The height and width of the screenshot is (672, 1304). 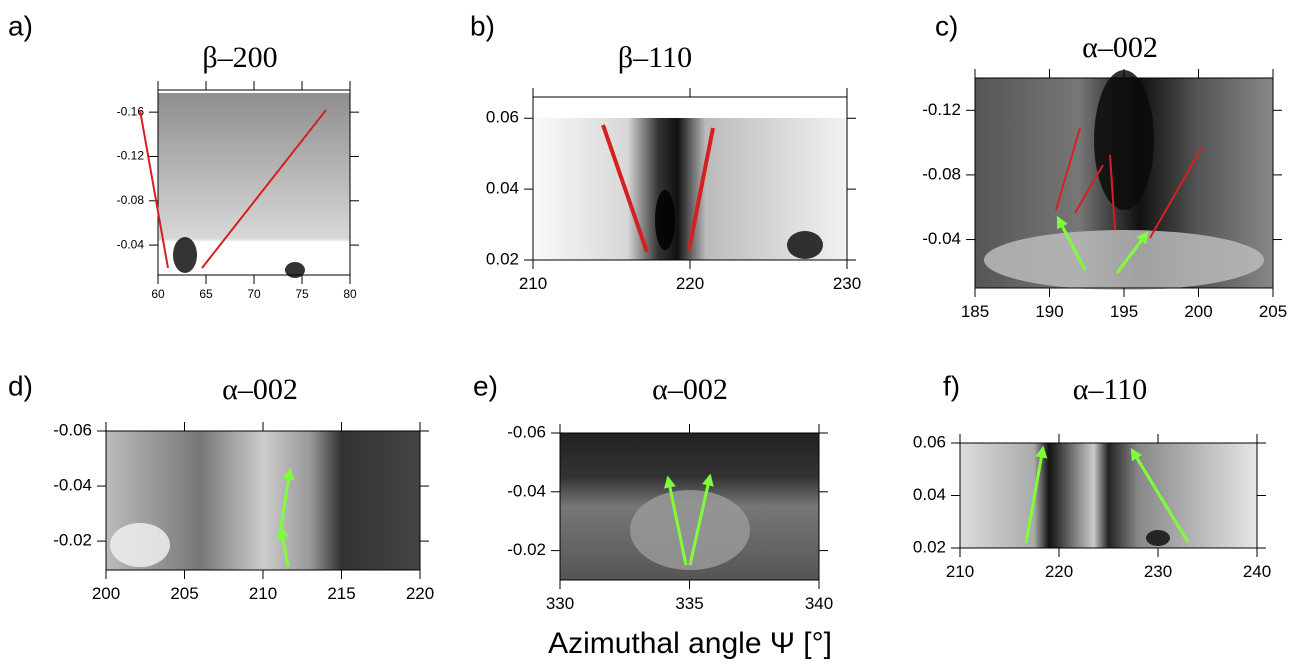 What do you see at coordinates (254, 294) in the screenshot?
I see `x-tick-label: 70` at bounding box center [254, 294].